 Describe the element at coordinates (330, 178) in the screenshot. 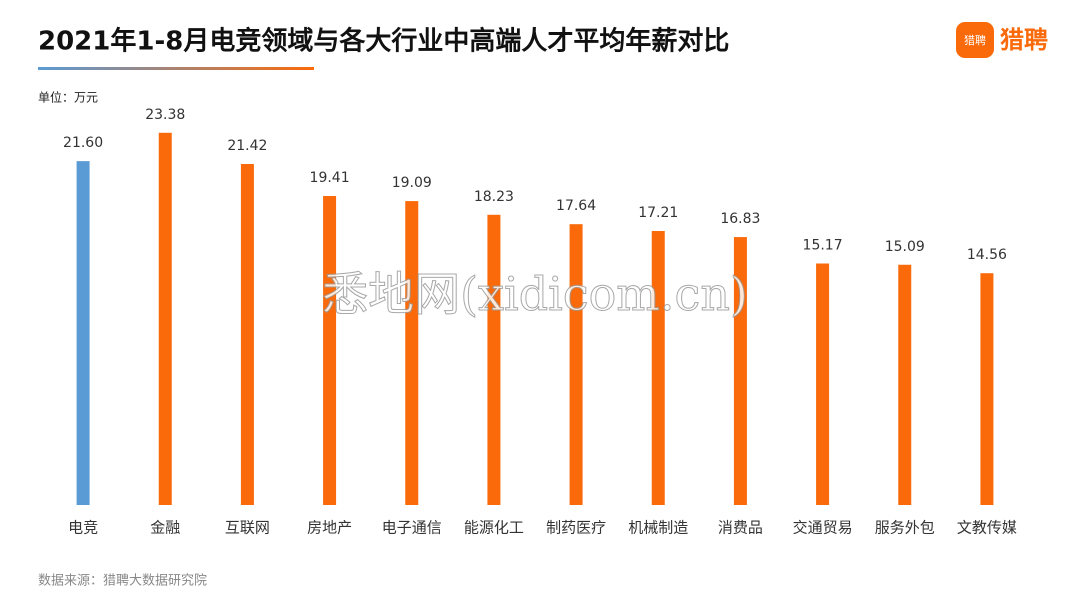

I see `value-label: 19.41` at that location.